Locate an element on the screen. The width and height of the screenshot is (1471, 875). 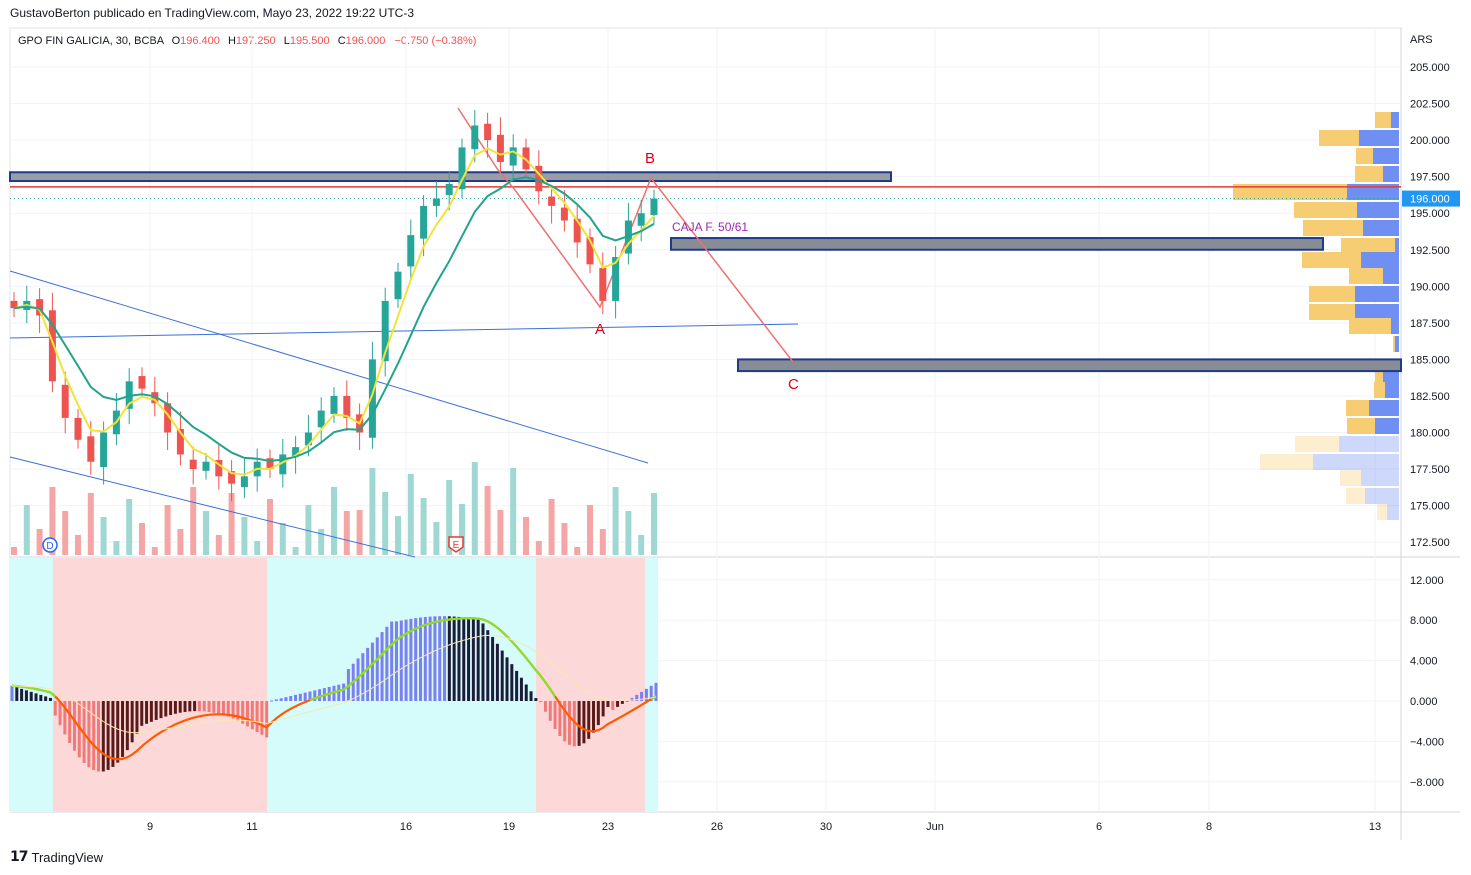
price-tick-label: 205.000 is located at coordinates (1430, 68).